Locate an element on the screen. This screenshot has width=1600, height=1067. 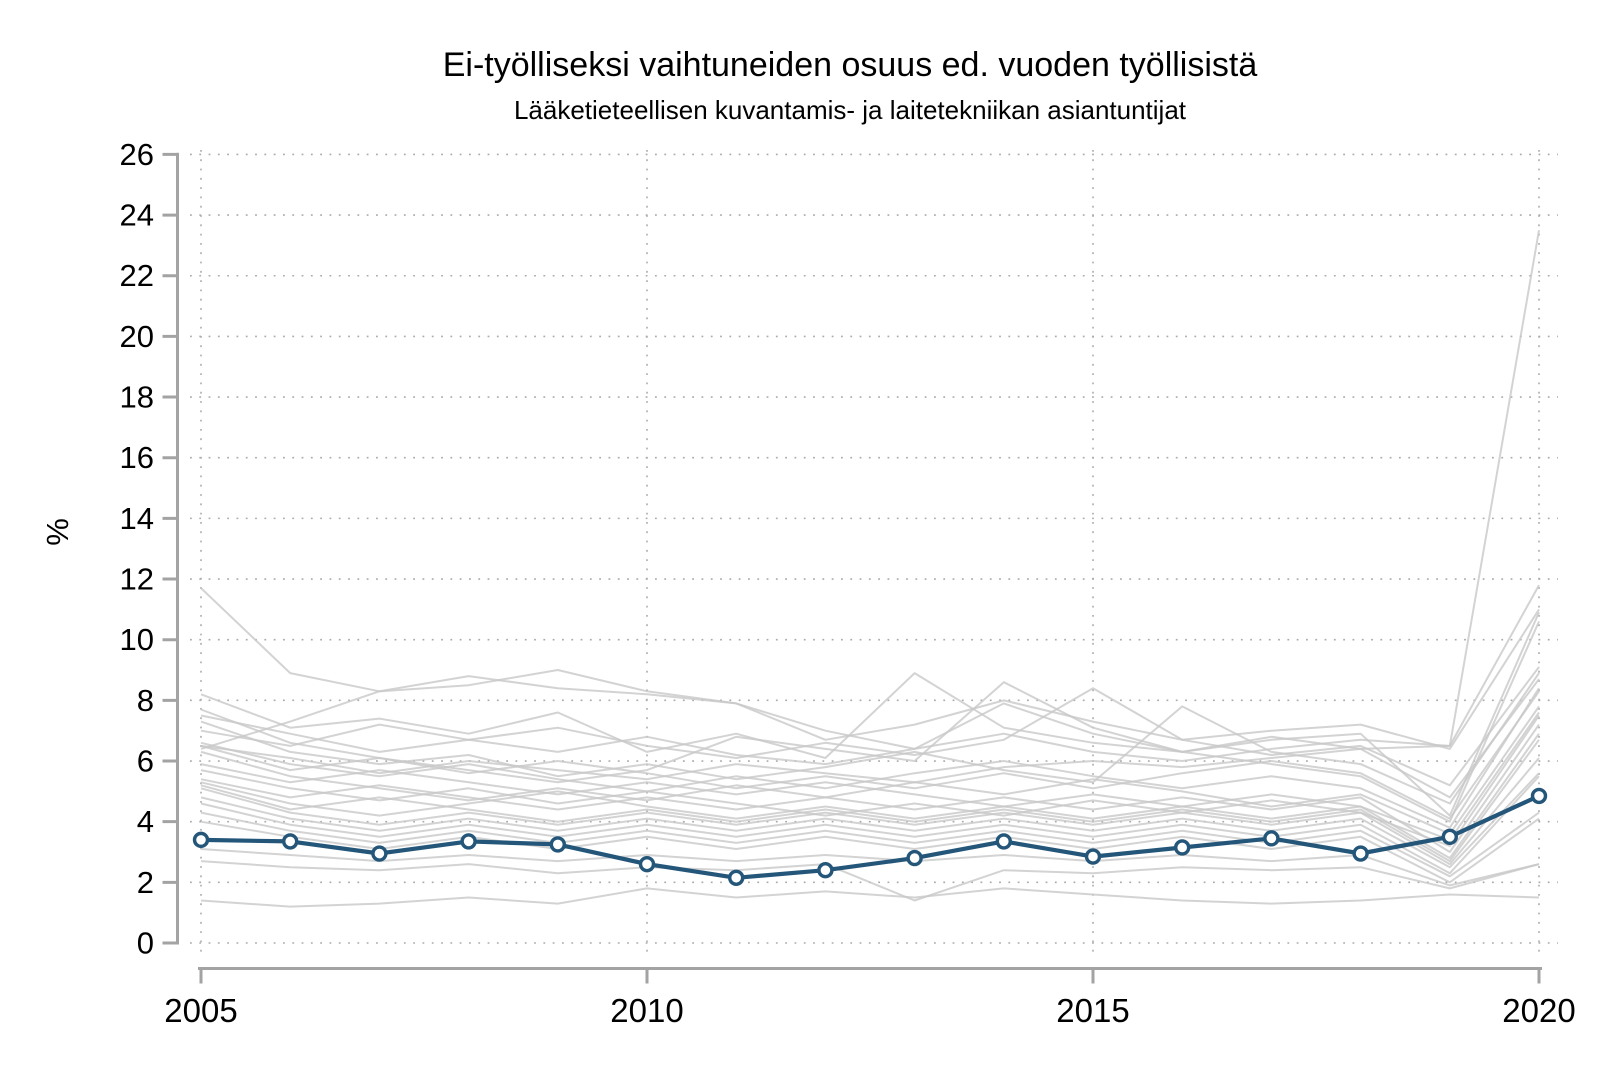
y-tick-label: 2 is located at coordinates (145, 882).